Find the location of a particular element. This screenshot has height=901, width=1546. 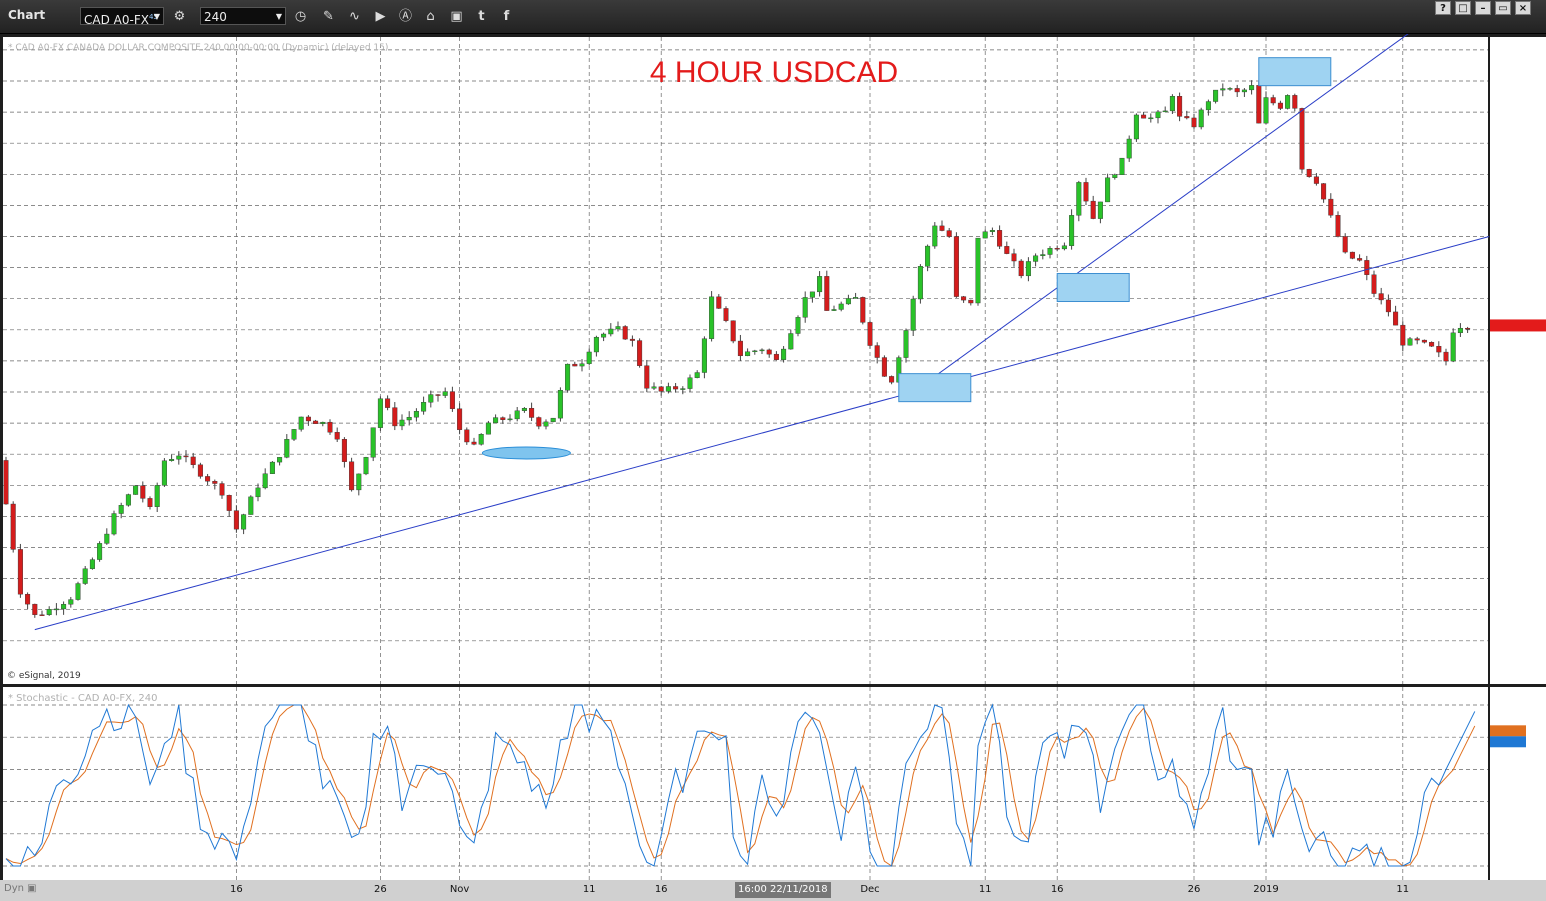

play-icon: ▶ is located at coordinates (380, 16).